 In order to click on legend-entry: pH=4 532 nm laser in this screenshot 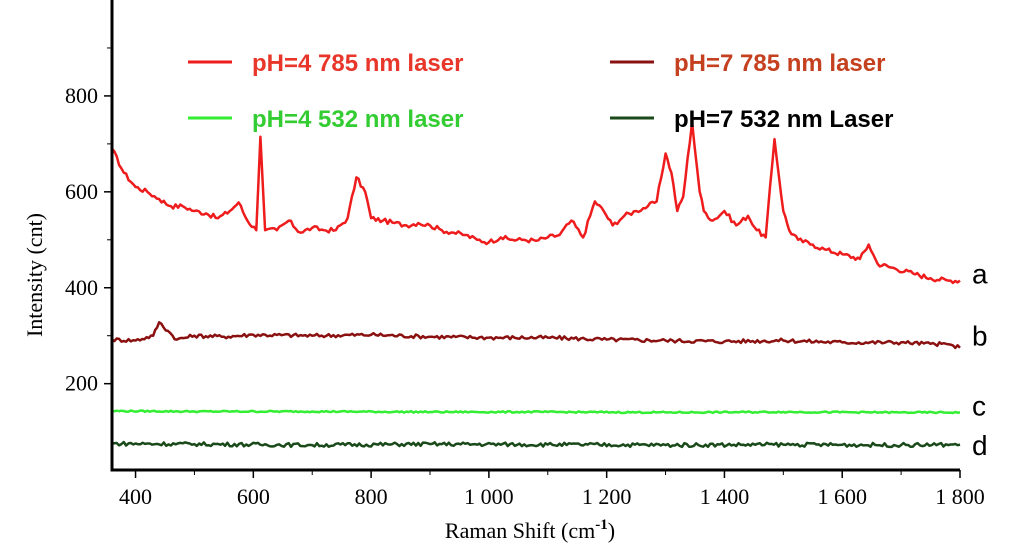, I will do `click(357, 119)`.